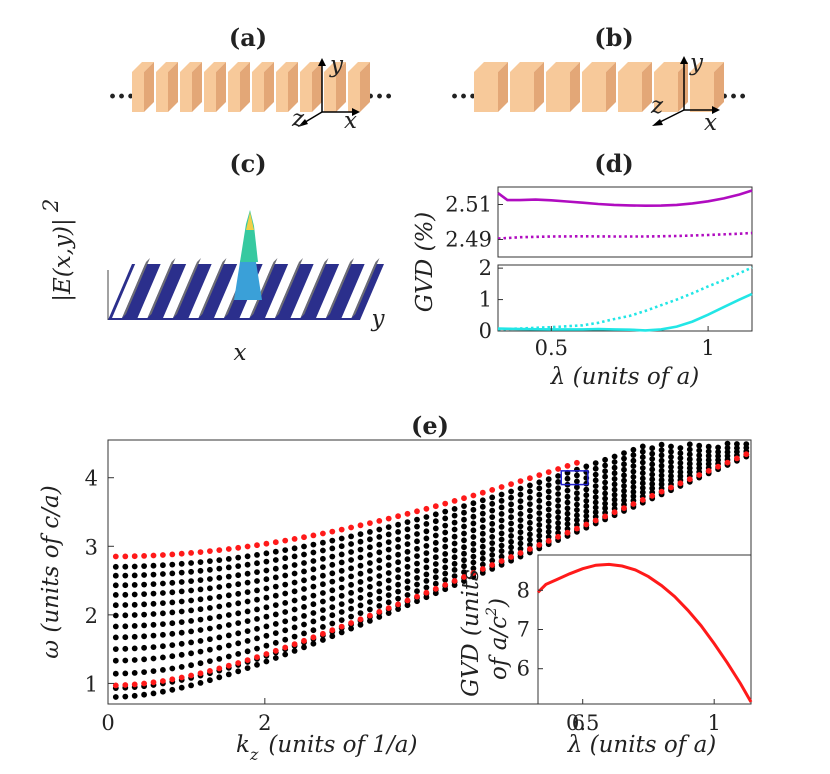  What do you see at coordinates (599, 220) in the screenshot?
I see `plot-d-top: 2.51 2.49` at bounding box center [599, 220].